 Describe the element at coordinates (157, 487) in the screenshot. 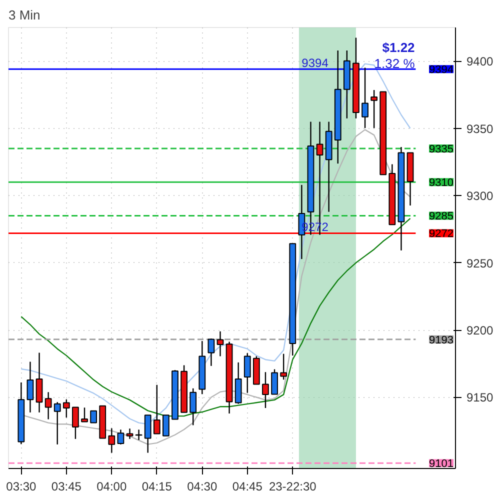

I see `x-tick-label: 04:15` at that location.